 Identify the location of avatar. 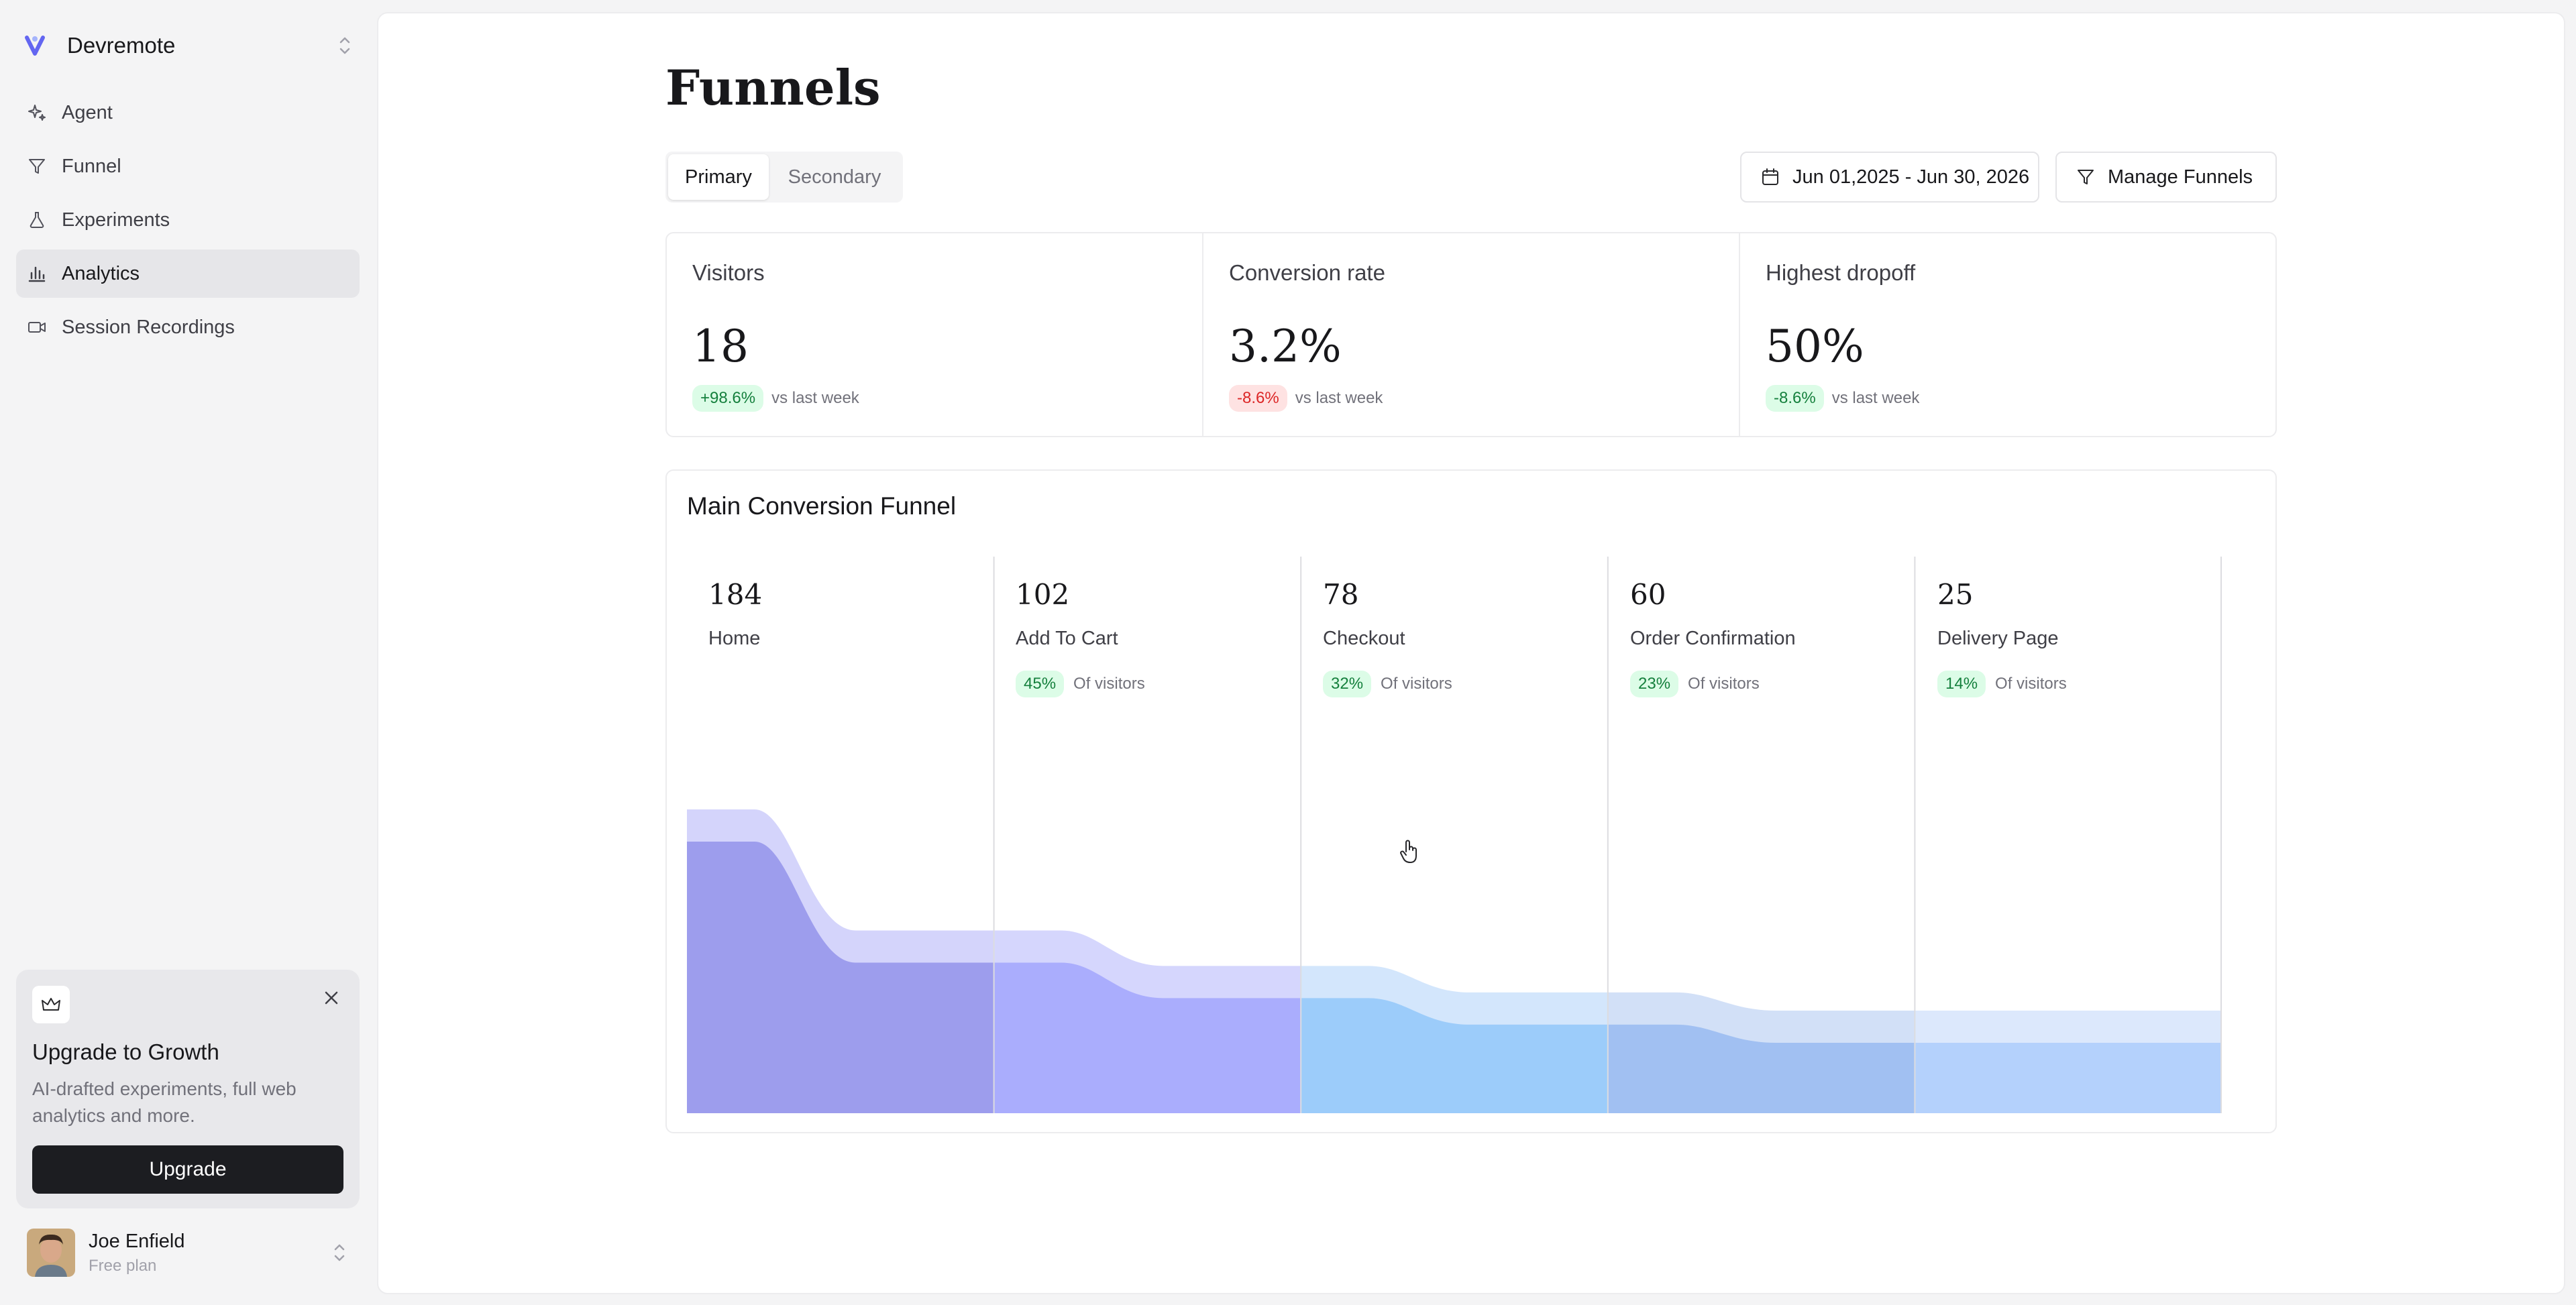
(51, 1253).